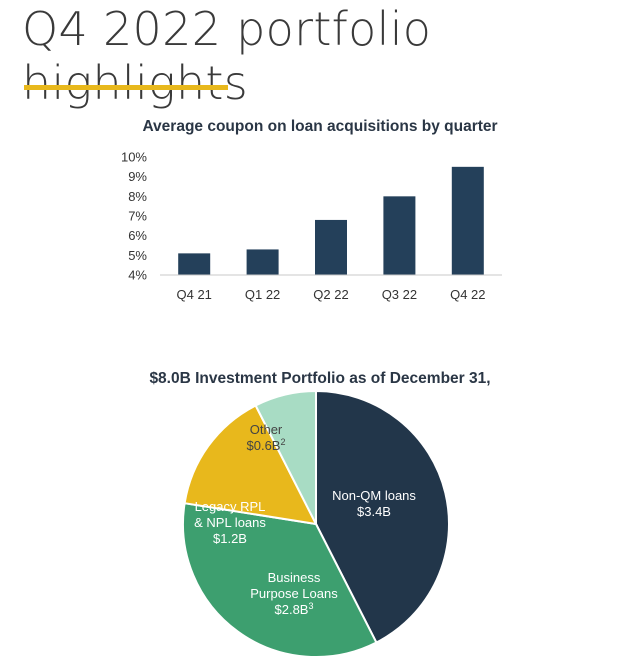 This screenshot has height=668, width=640. I want to click on y-tick-label: 8%, so click(137, 196).